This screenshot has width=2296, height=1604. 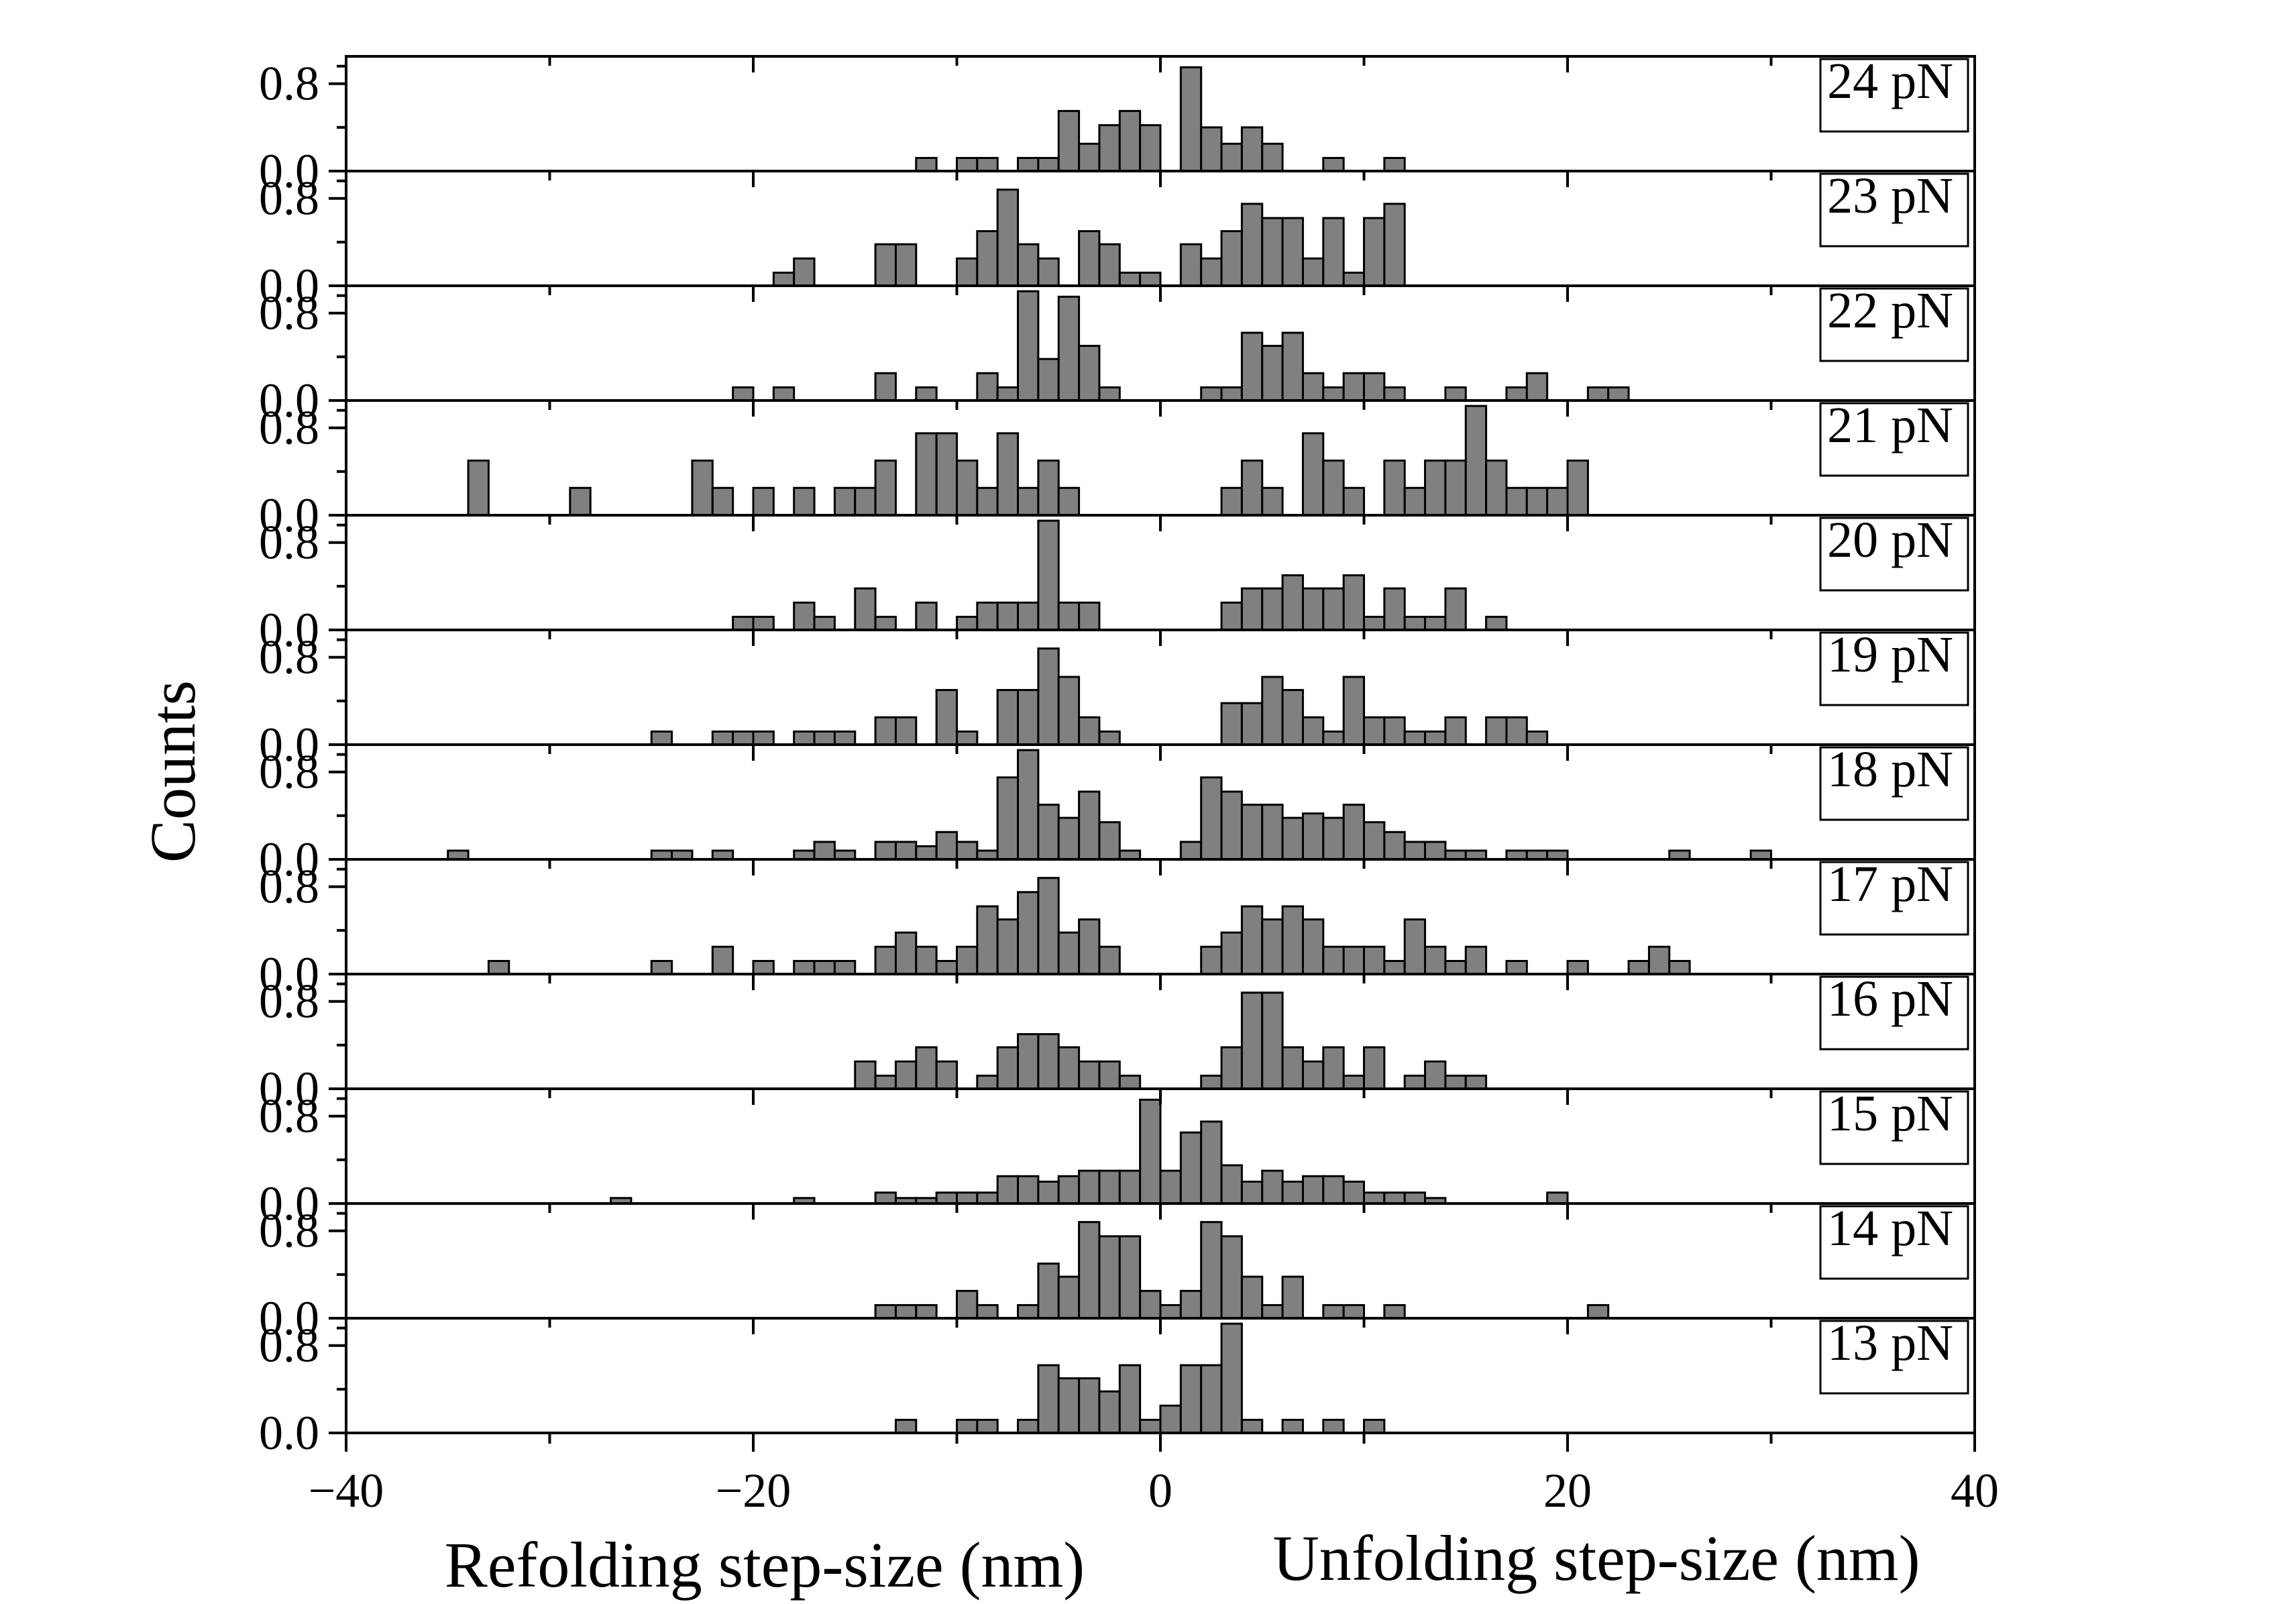 I want to click on x-axis-title-refolding: Refolding step-size (nm), so click(x=765, y=1565).